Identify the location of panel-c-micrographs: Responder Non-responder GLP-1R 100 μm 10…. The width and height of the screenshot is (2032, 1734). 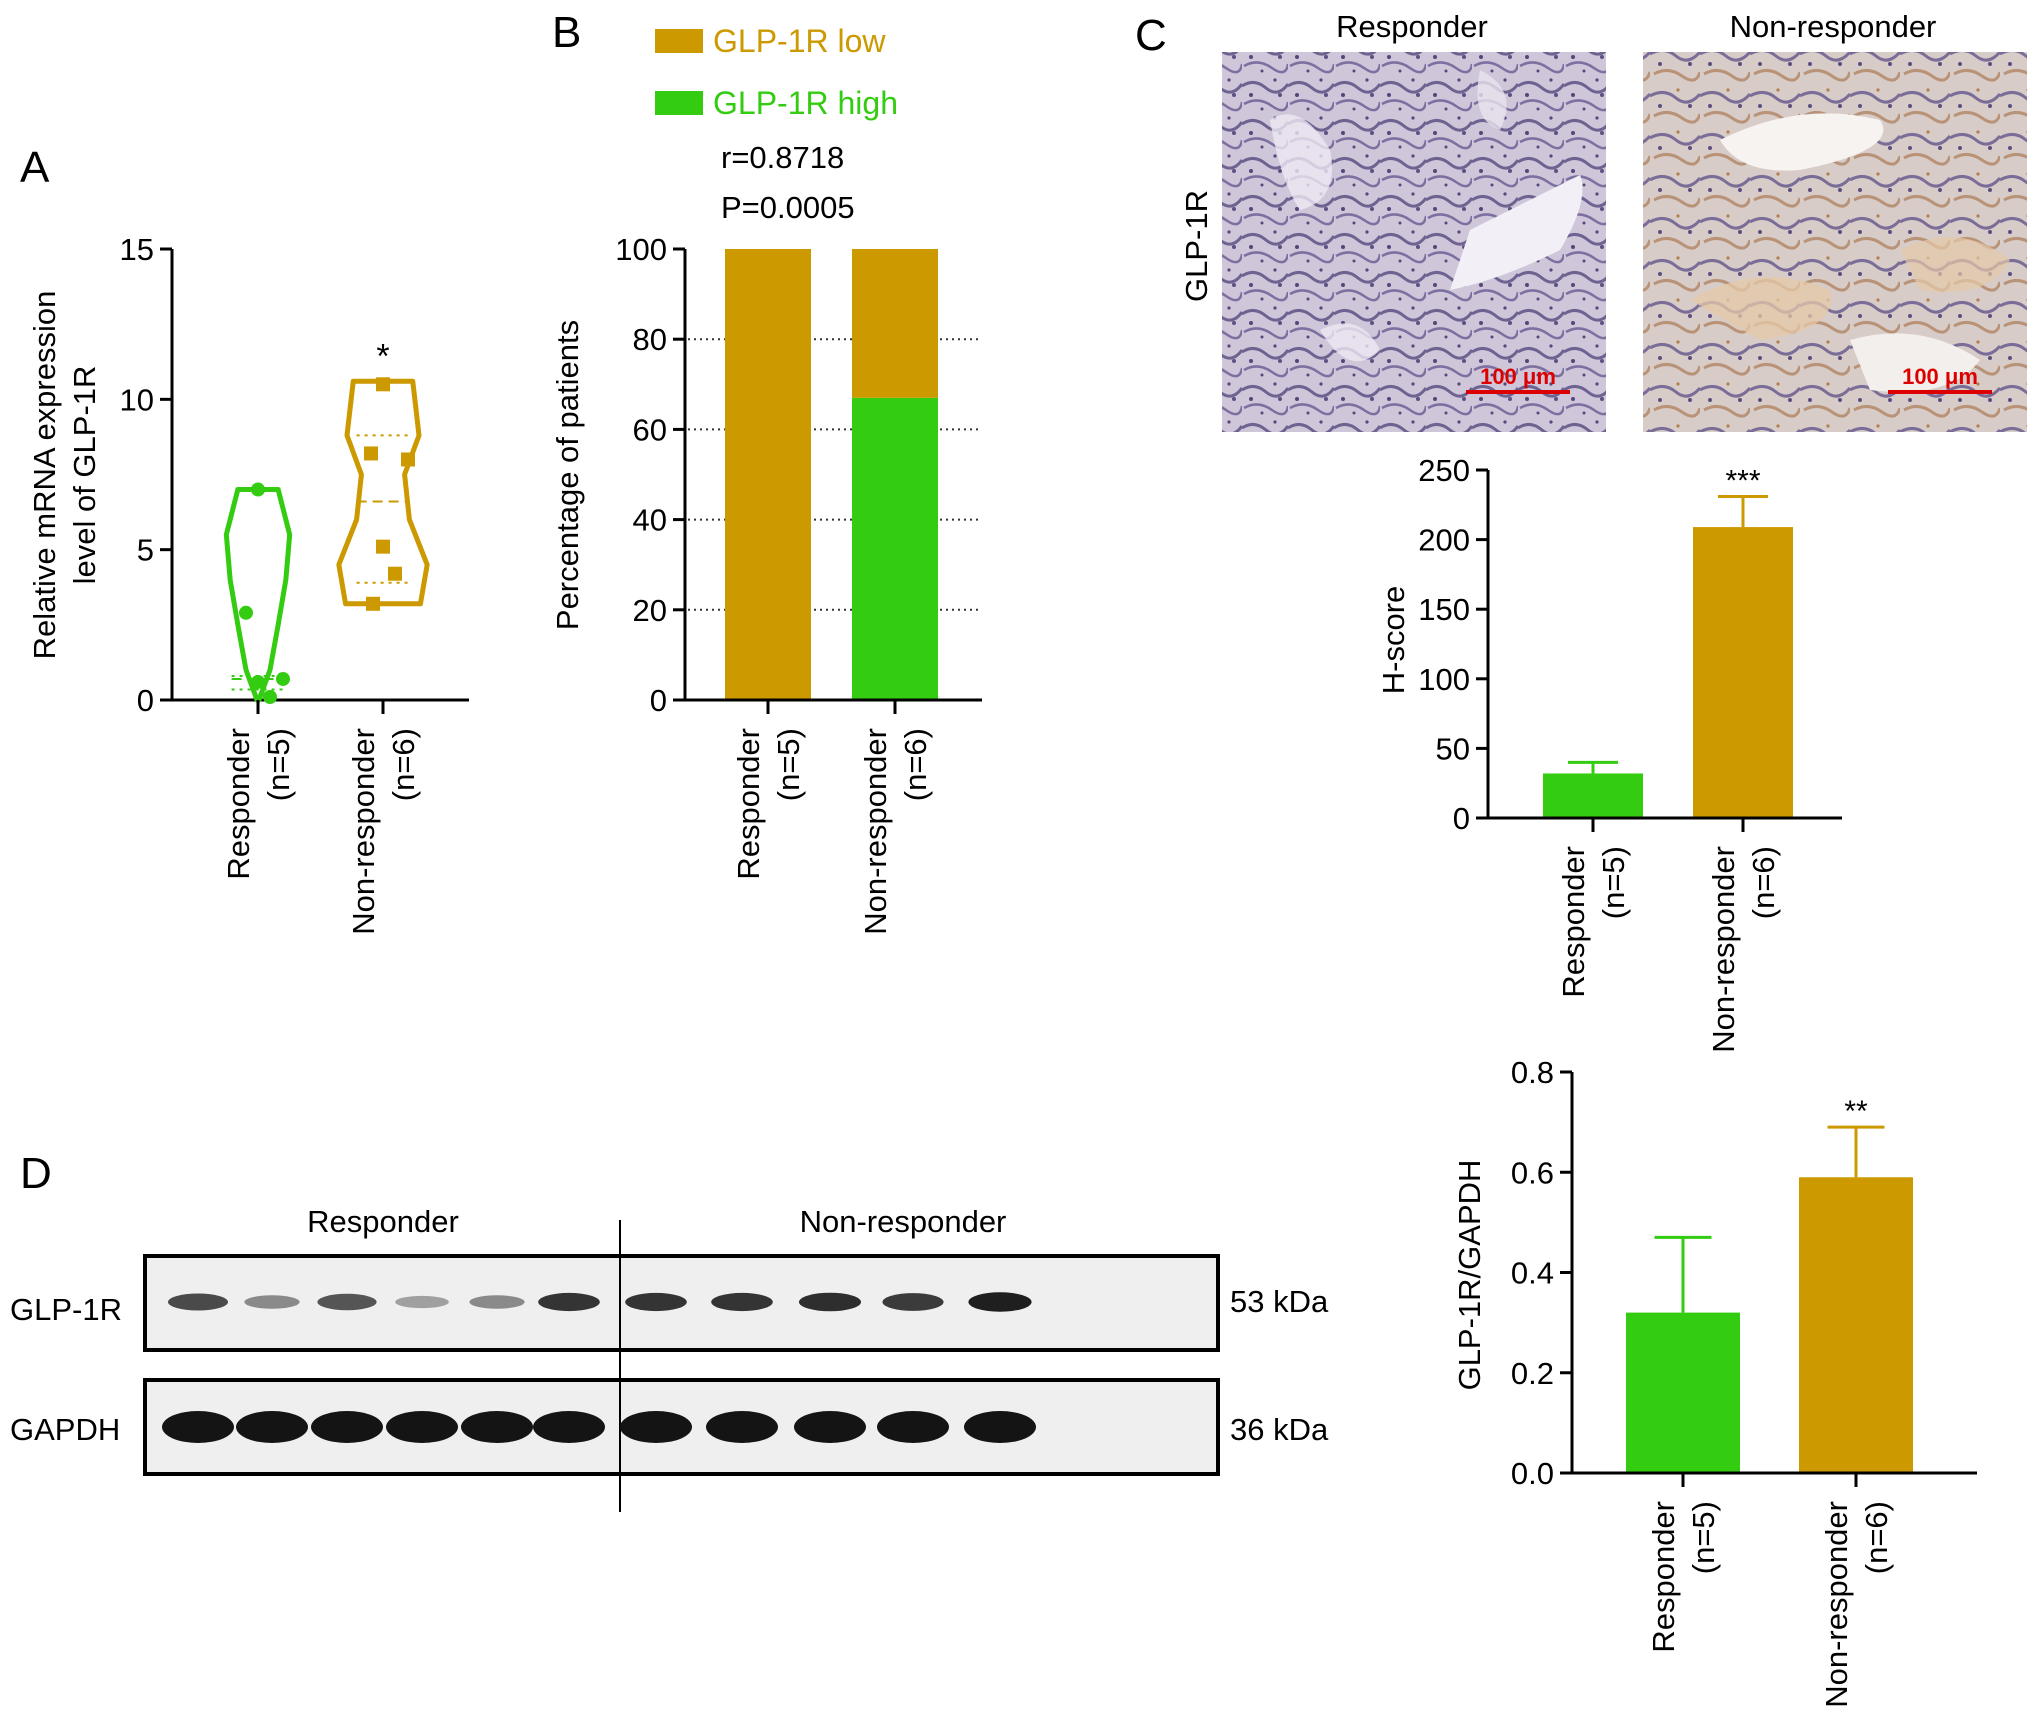
(1603, 220).